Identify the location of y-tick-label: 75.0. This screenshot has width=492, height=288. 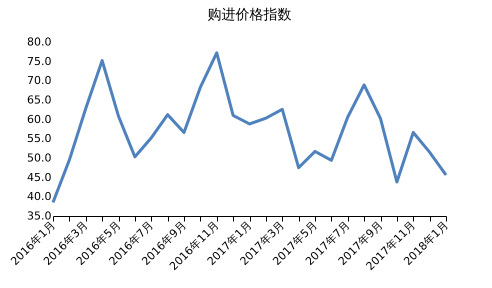
(39, 61).